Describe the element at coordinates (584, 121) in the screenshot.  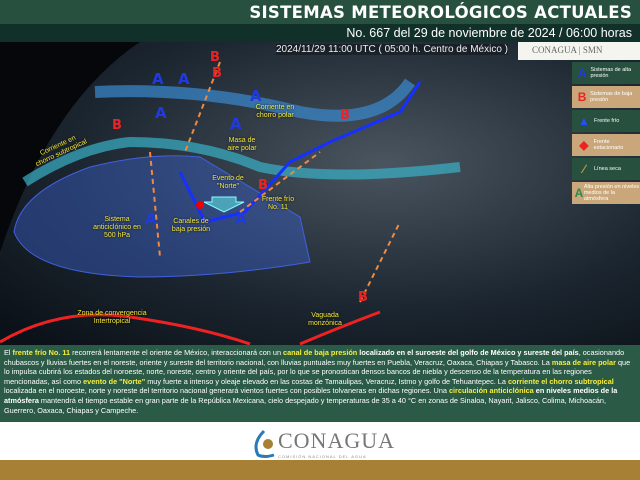
I see `cold-front-icon: ▲` at that location.